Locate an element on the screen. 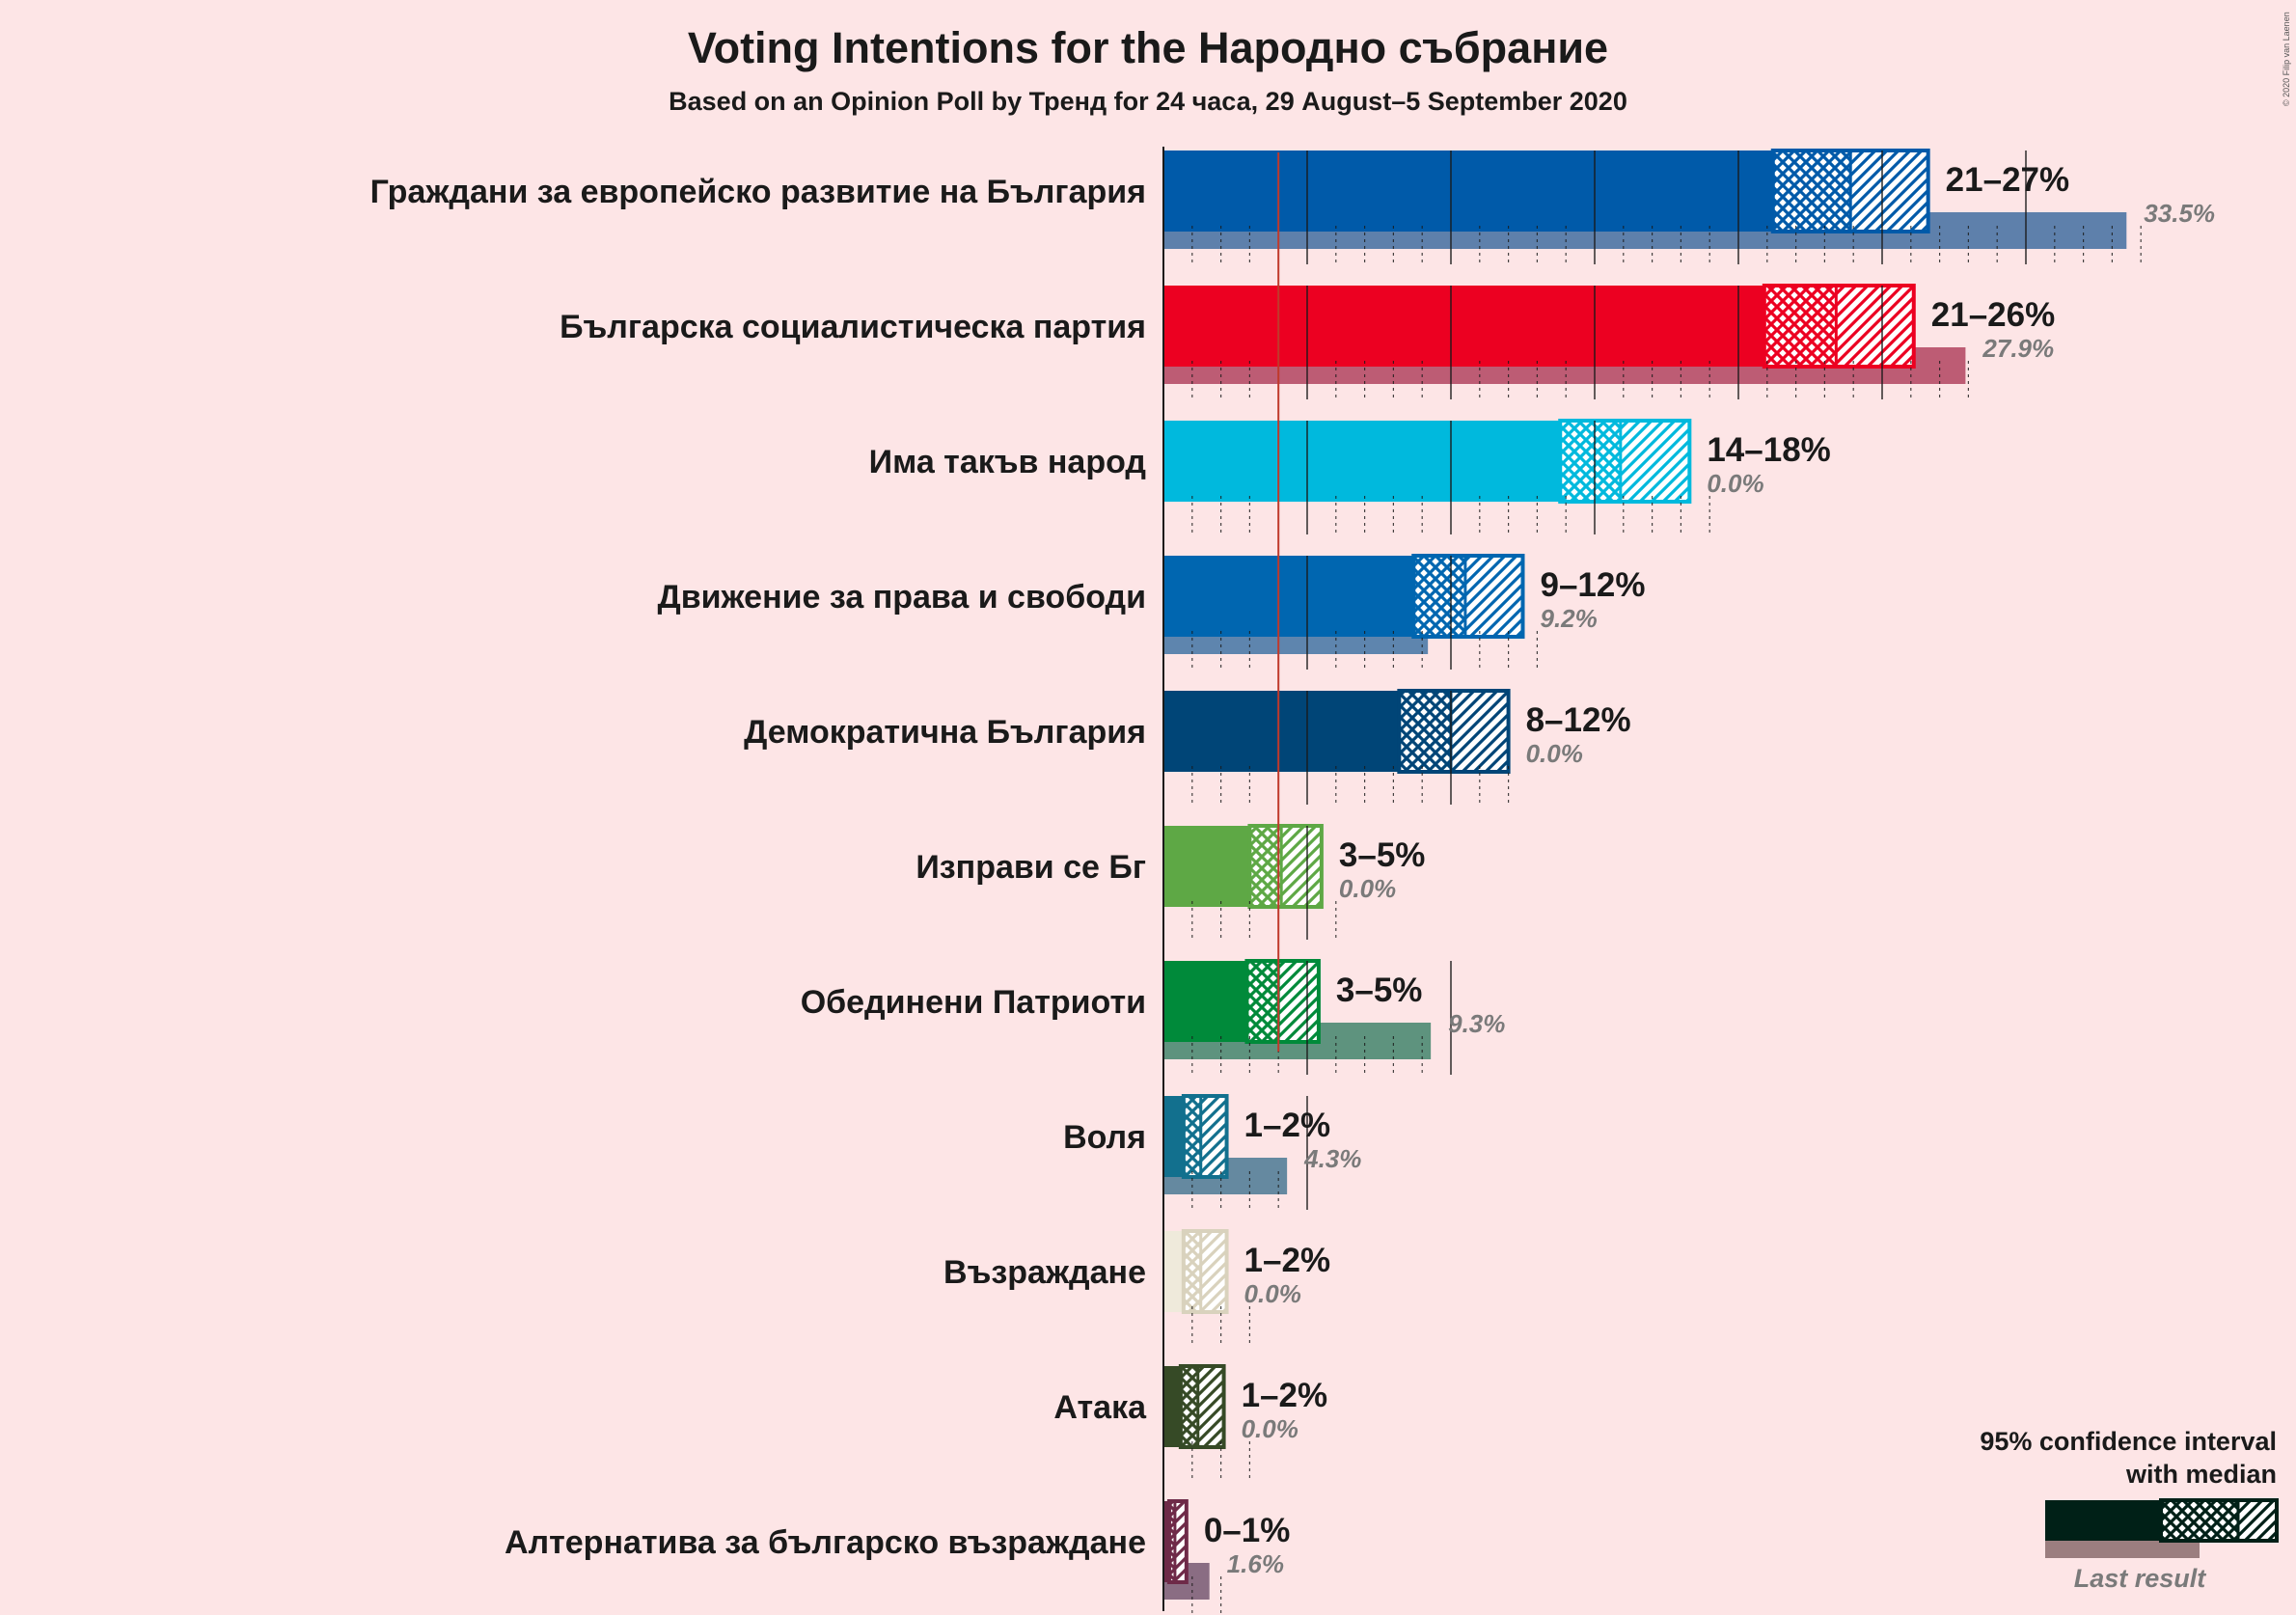 This screenshot has height=1615, width=2296. legend-last-result-label: Last result is located at coordinates (2140, 1578).